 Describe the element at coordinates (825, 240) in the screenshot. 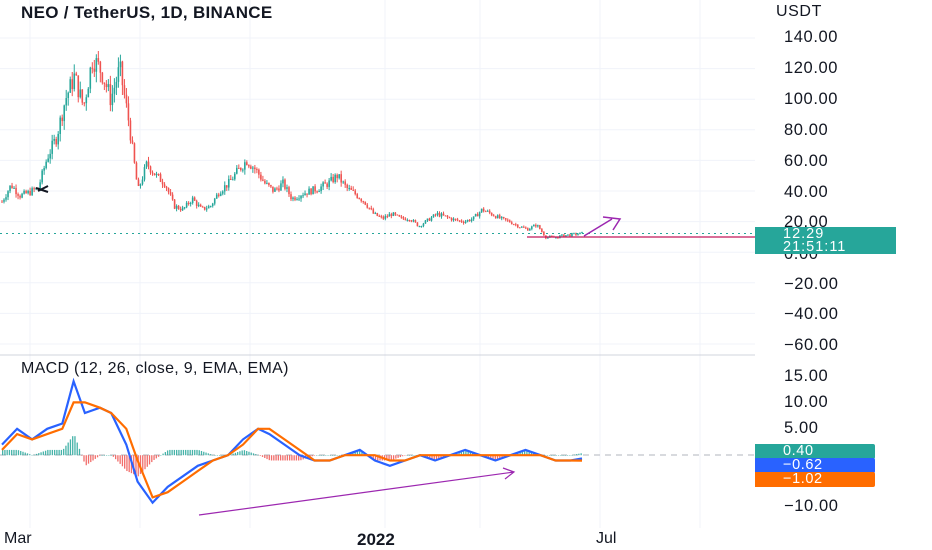

I see `last-price-tag: 12.29 21:51:11` at that location.